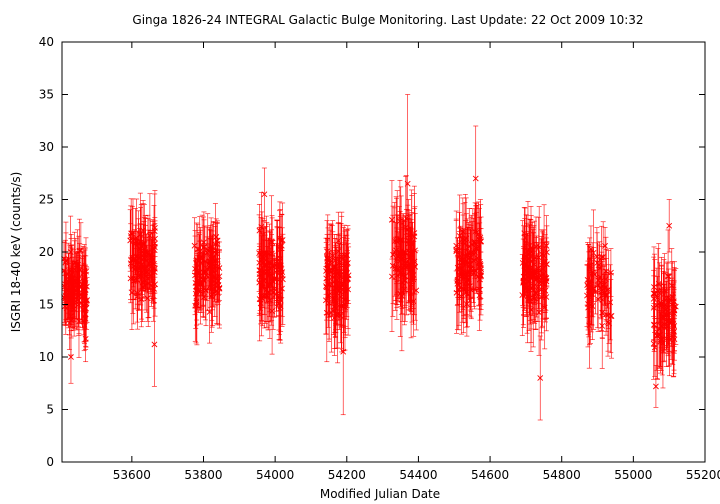 Image resolution: width=720 pixels, height=504 pixels. I want to click on y-tick-label: 40, so click(46, 42).